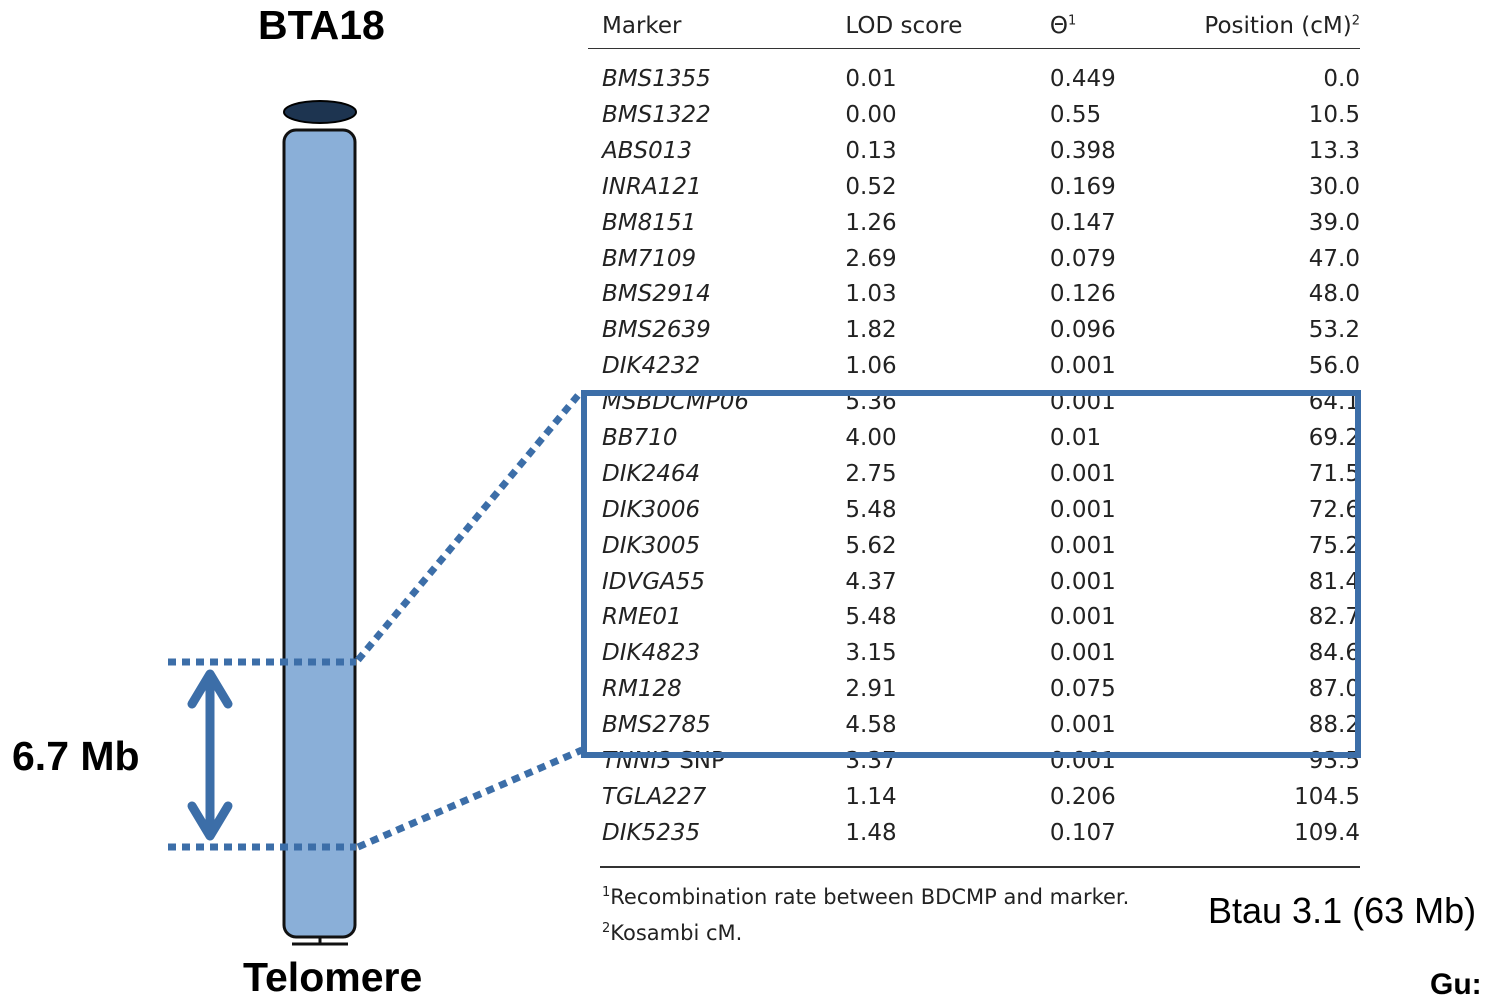  What do you see at coordinates (871, 473) in the screenshot?
I see `lod-score-cell: 2.75` at bounding box center [871, 473].